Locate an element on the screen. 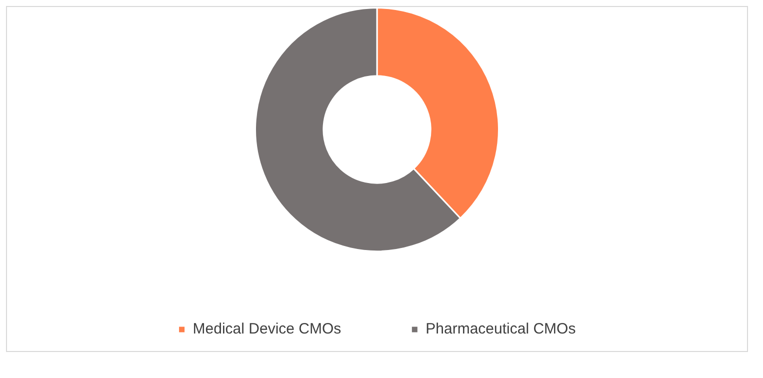 This screenshot has width=763, height=378. legend-label: Medical Device CMOs is located at coordinates (267, 329).